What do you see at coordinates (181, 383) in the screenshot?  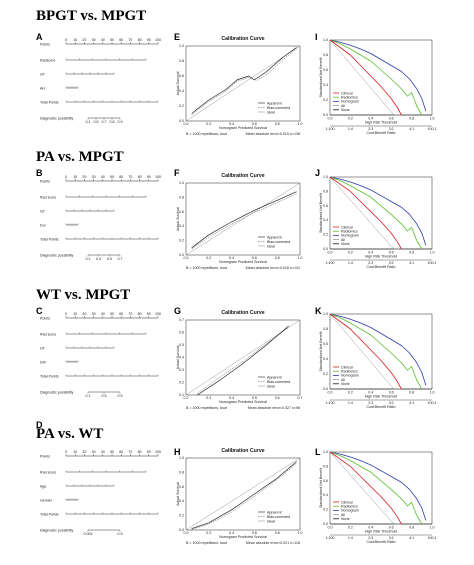 I see `calibration-2-ytick-label: 0.2` at bounding box center [181, 383].